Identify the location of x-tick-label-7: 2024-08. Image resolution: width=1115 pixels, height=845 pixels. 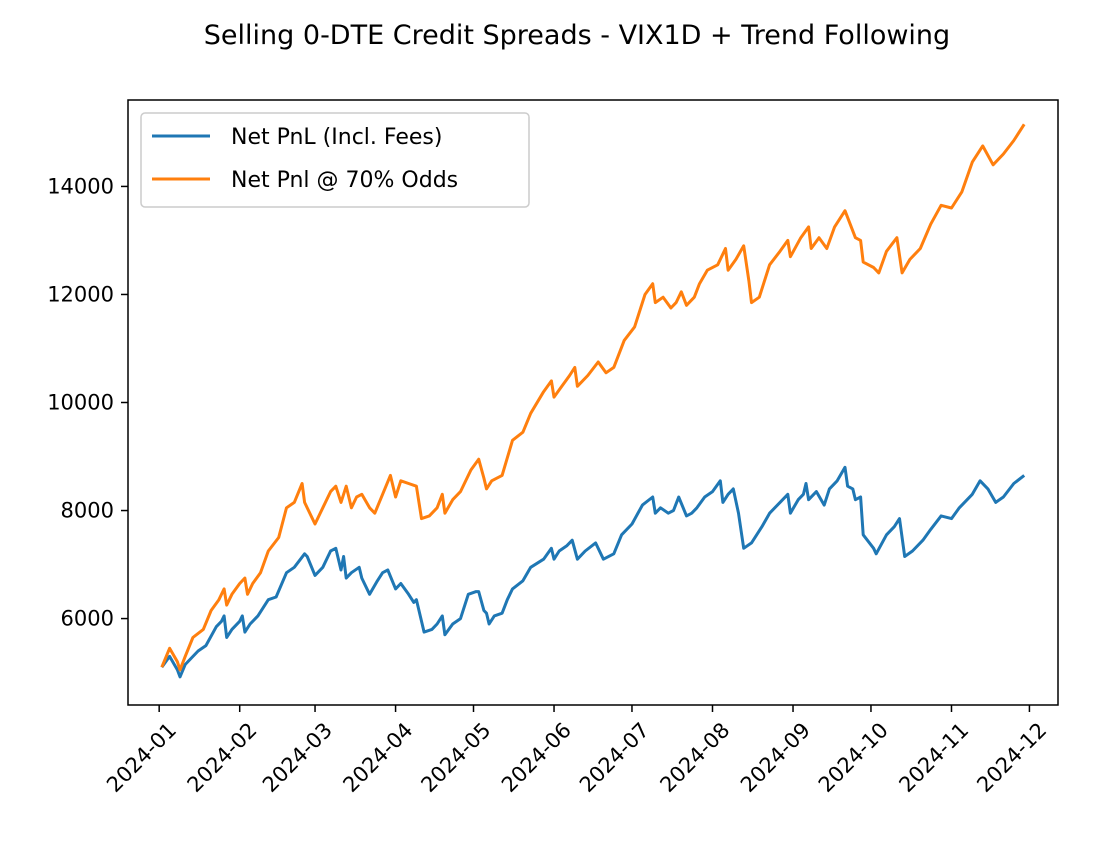
(694, 757).